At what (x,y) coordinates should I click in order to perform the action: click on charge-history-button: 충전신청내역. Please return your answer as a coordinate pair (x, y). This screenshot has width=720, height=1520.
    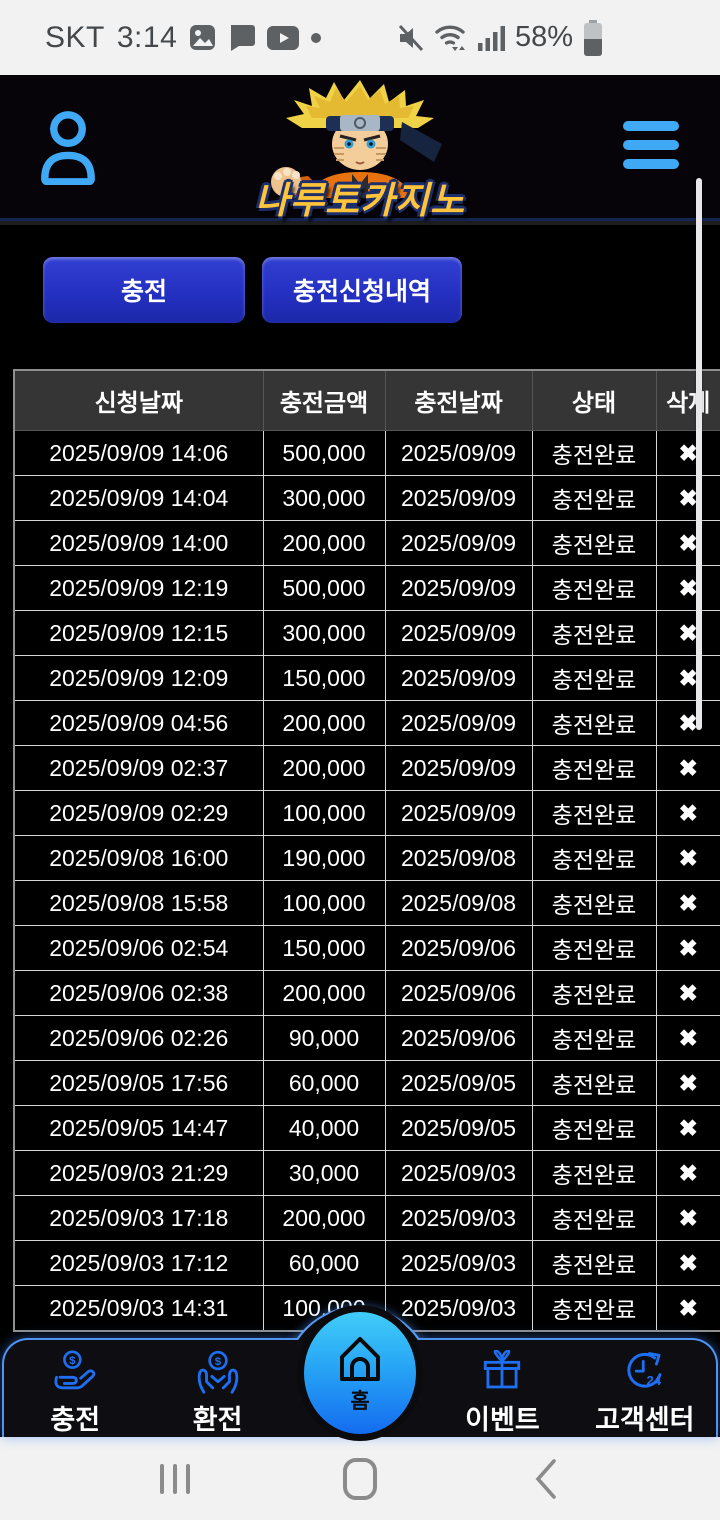
    Looking at the image, I should click on (362, 290).